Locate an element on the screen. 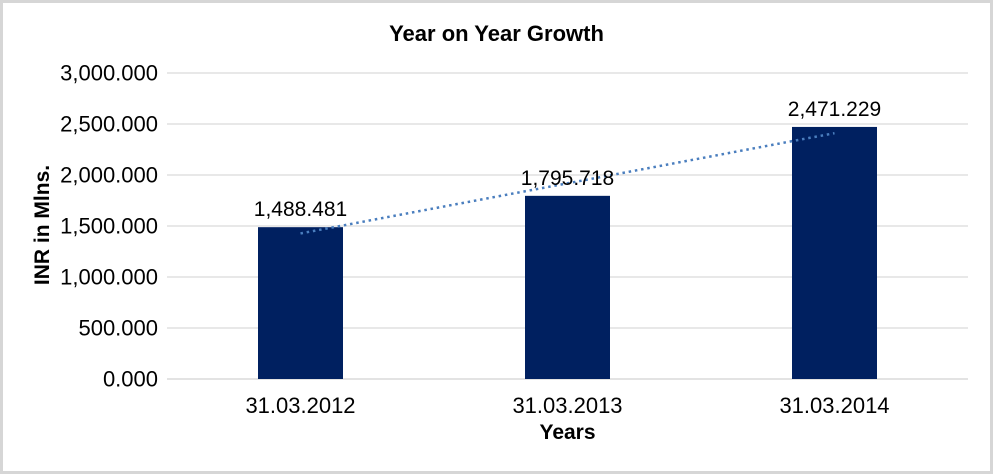  y-tick-label: 500.000 is located at coordinates (118, 328).